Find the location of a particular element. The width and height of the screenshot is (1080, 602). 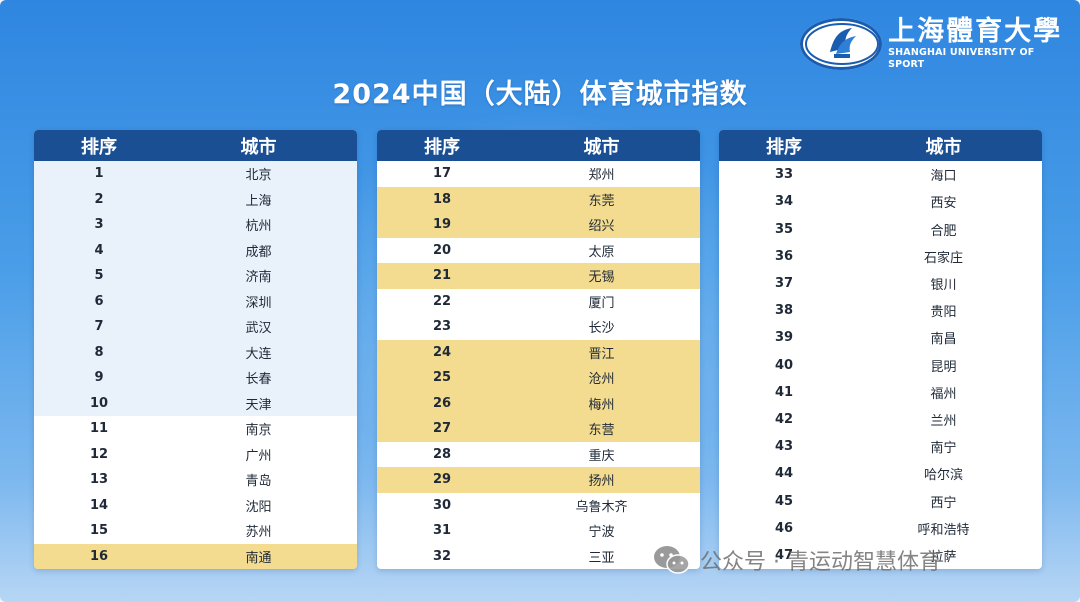

table-row: 39 南昌 is located at coordinates (880, 337).